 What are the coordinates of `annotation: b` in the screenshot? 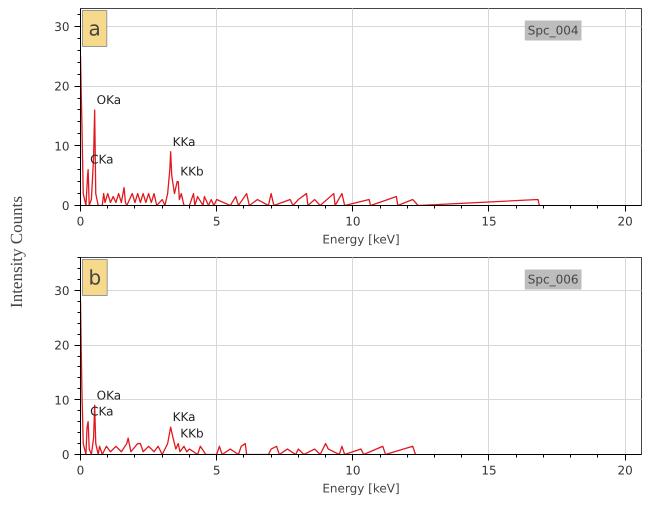 It's located at (95, 278).